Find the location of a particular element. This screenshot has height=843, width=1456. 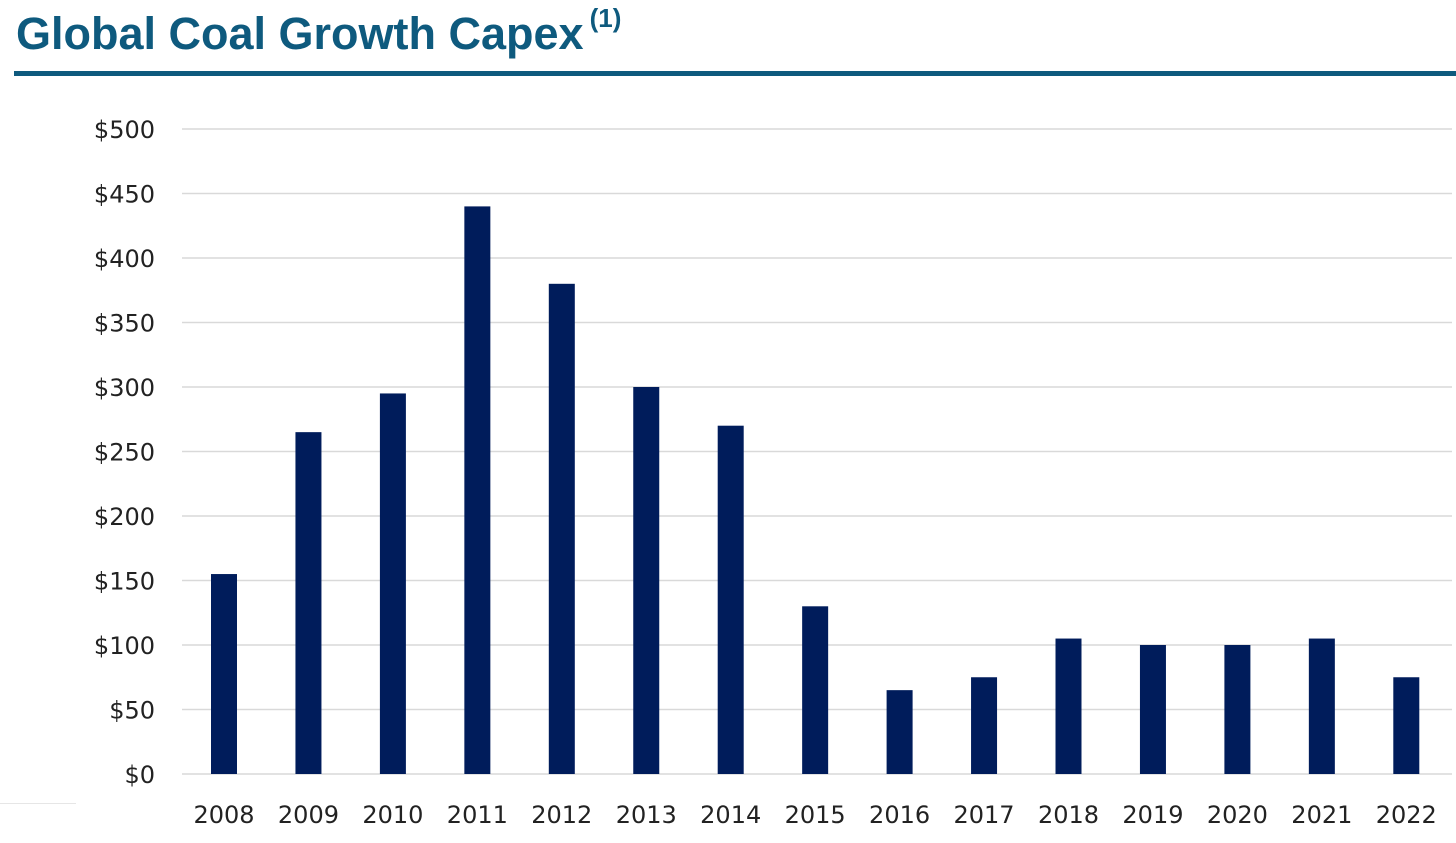

x-tick-label: 2008 is located at coordinates (223, 815).